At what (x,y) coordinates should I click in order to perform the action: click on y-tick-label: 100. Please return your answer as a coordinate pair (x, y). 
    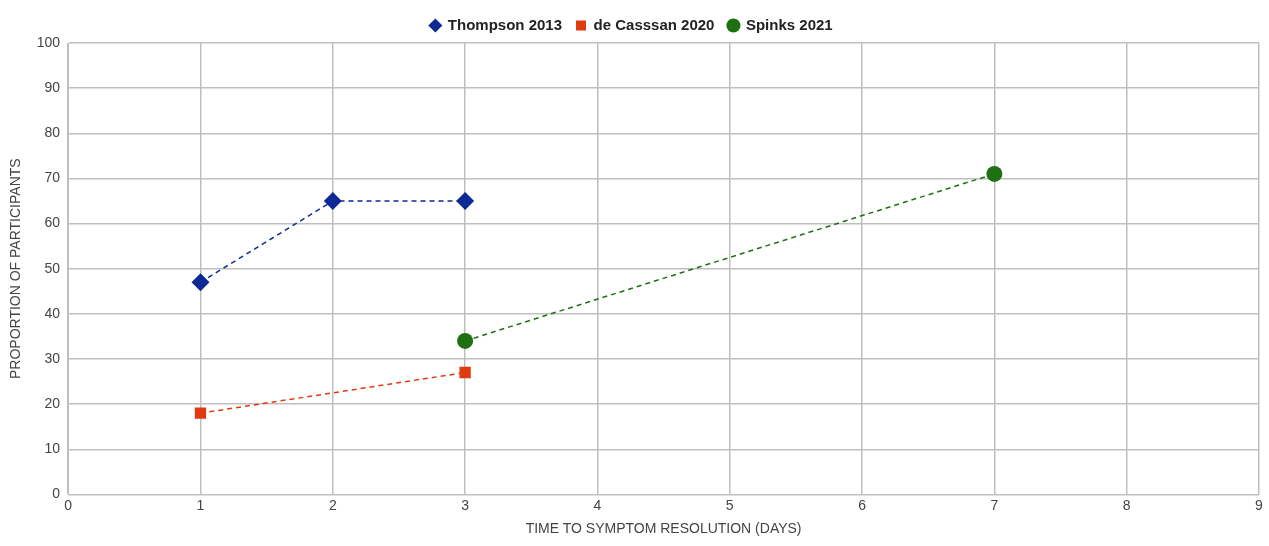
    Looking at the image, I should click on (48, 41).